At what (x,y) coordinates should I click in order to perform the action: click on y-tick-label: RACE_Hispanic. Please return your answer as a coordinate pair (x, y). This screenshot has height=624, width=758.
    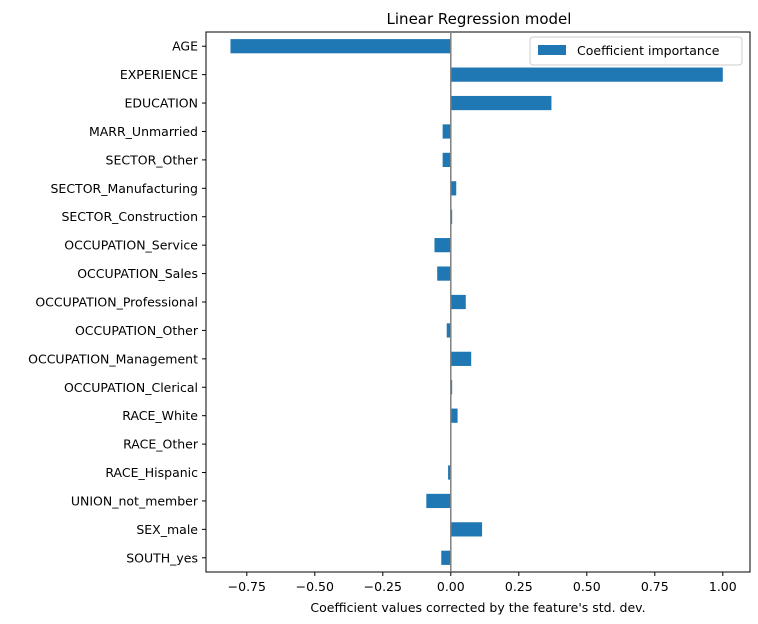
    Looking at the image, I should click on (151, 472).